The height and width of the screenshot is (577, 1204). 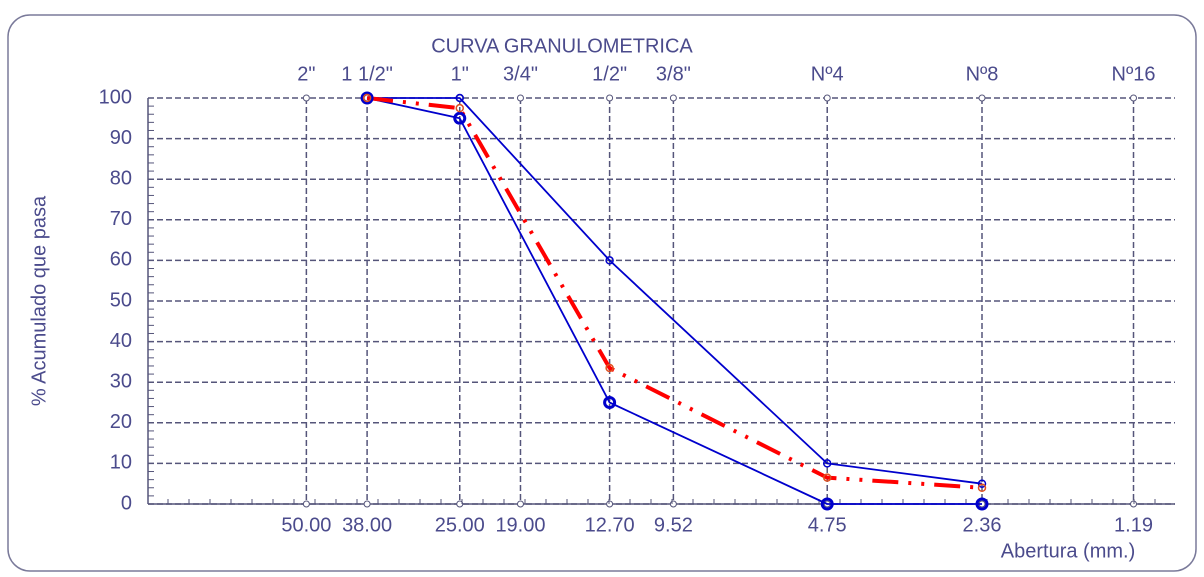 What do you see at coordinates (673, 525) in the screenshot?
I see `x-tick-label: 9.52` at bounding box center [673, 525].